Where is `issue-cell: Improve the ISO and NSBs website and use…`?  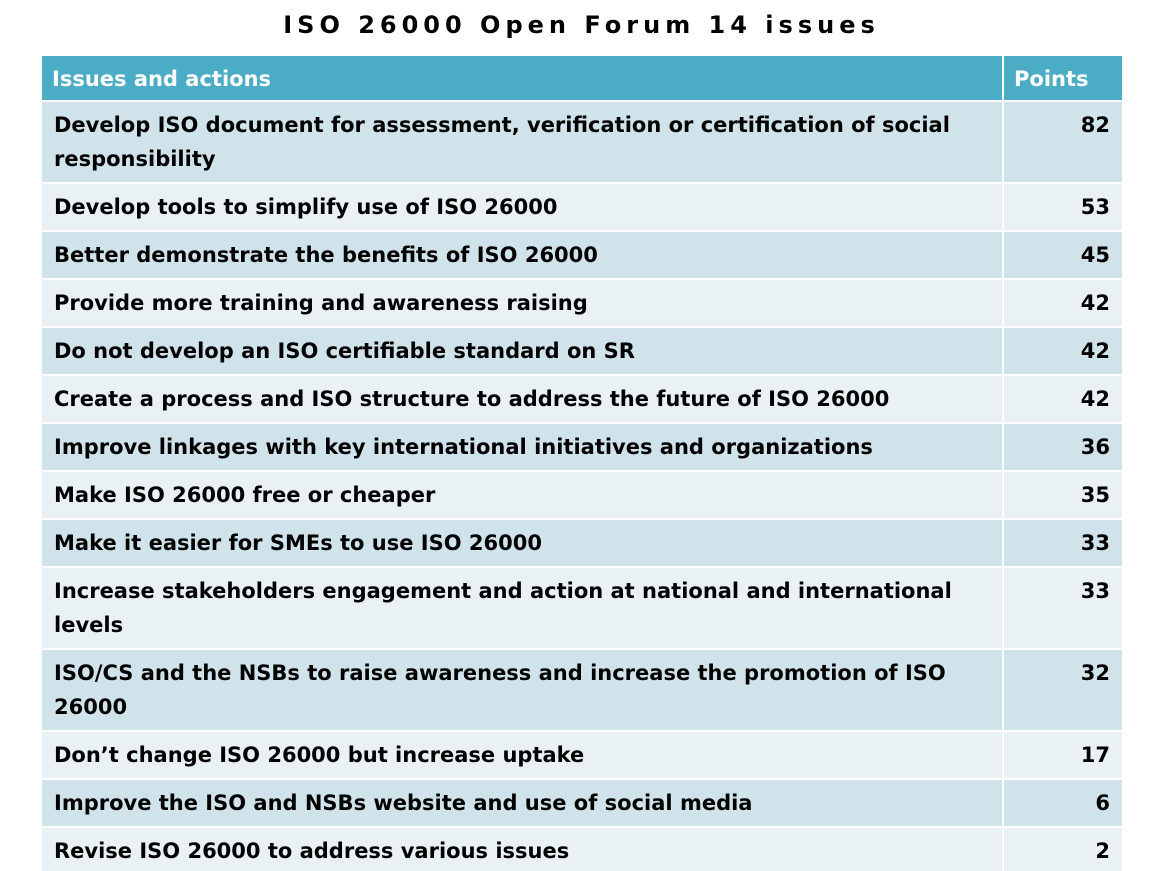
issue-cell: Improve the ISO and NSBs website and use… is located at coordinates (522, 803).